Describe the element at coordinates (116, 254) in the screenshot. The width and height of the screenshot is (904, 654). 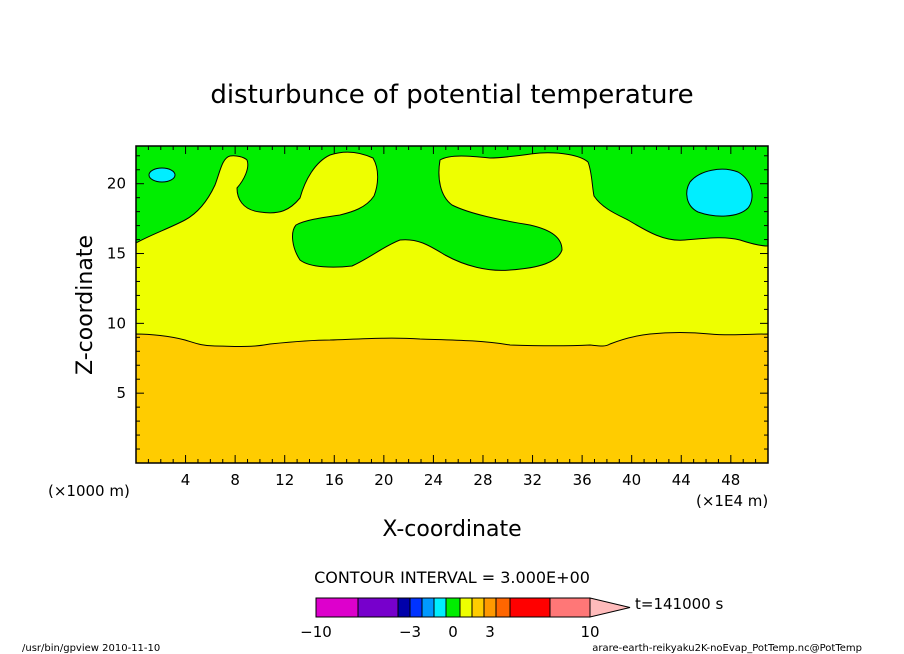
I see `y-tick-label: 15` at that location.